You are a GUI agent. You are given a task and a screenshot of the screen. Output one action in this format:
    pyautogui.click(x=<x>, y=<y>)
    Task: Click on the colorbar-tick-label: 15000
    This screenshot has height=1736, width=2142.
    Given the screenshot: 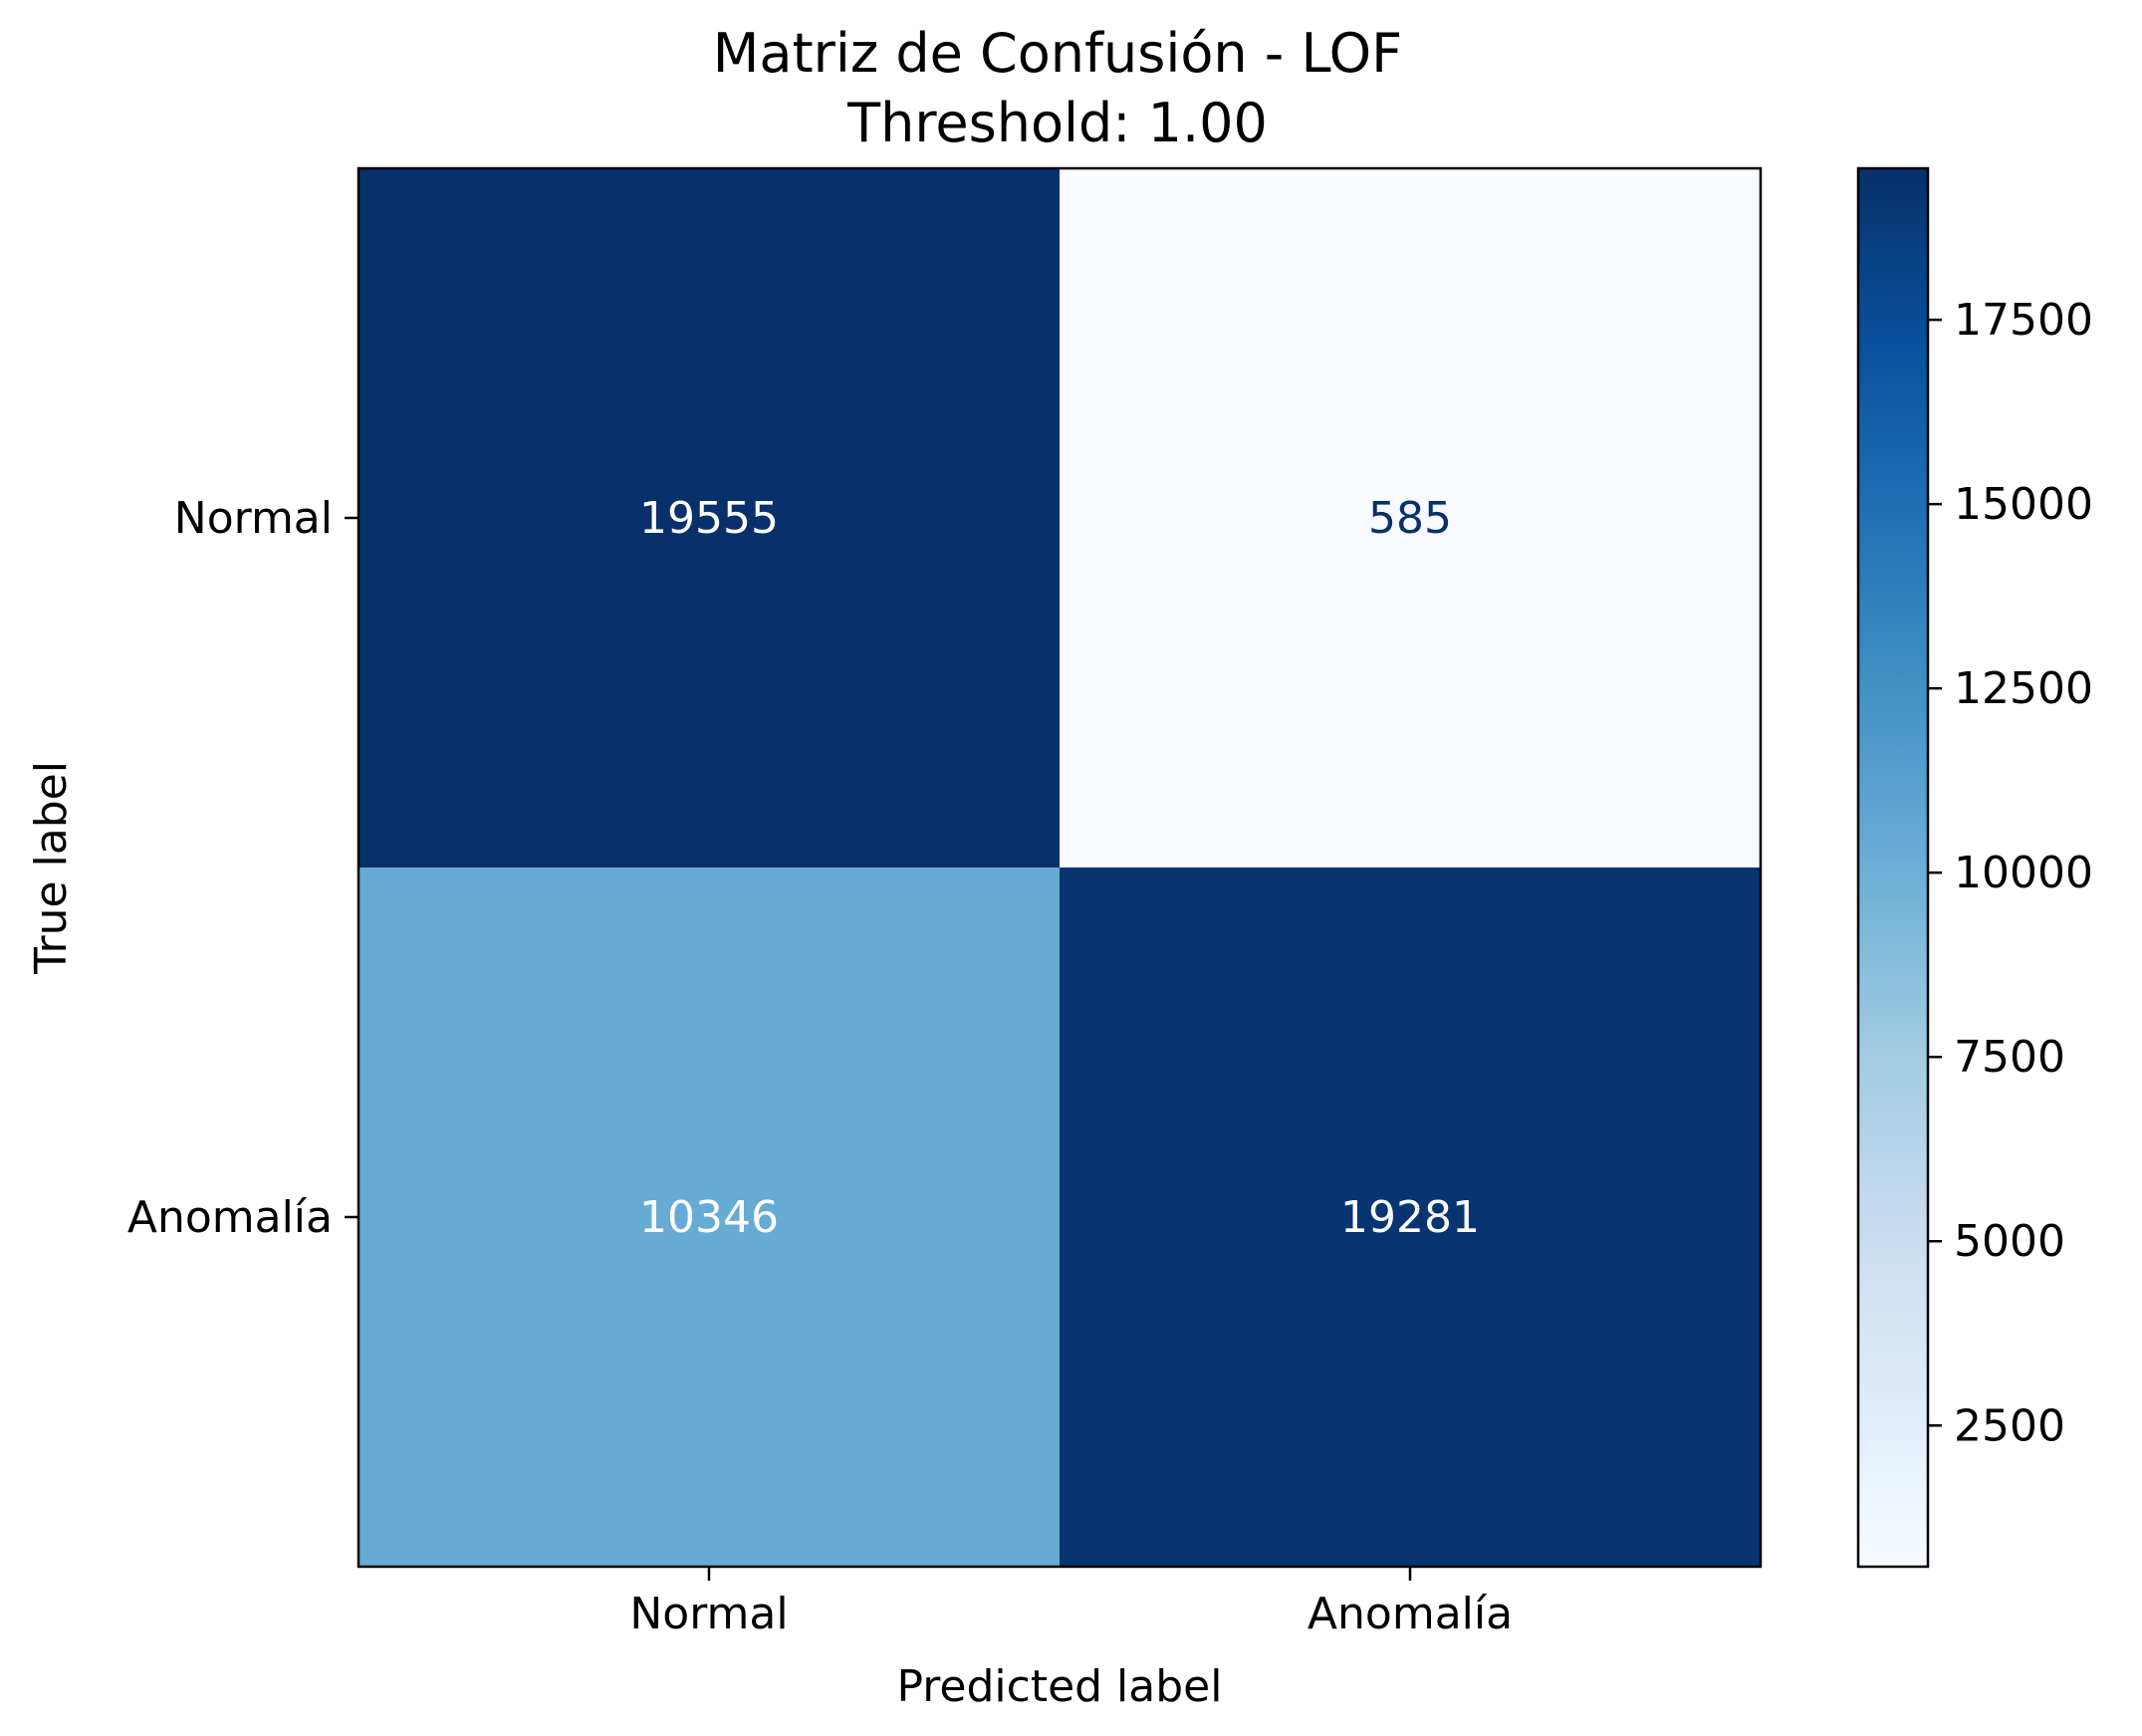 What is the action you would take?
    pyautogui.click(x=2024, y=505)
    